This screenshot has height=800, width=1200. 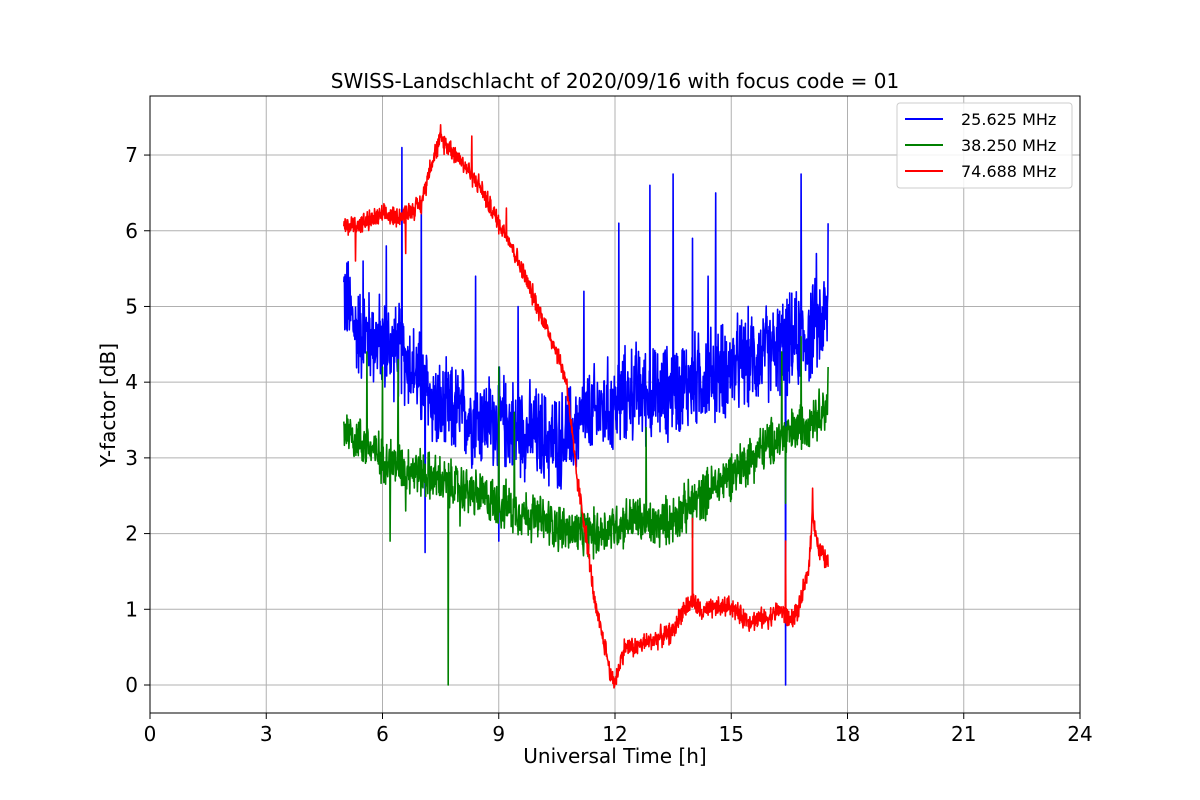 What do you see at coordinates (963, 734) in the screenshot?
I see `x-tick-label: 21` at bounding box center [963, 734].